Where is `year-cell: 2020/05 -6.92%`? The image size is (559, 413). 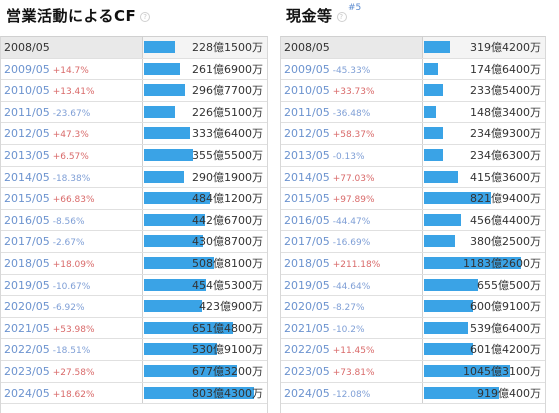 year-cell: 2020/05 -6.92% is located at coordinates (72, 306).